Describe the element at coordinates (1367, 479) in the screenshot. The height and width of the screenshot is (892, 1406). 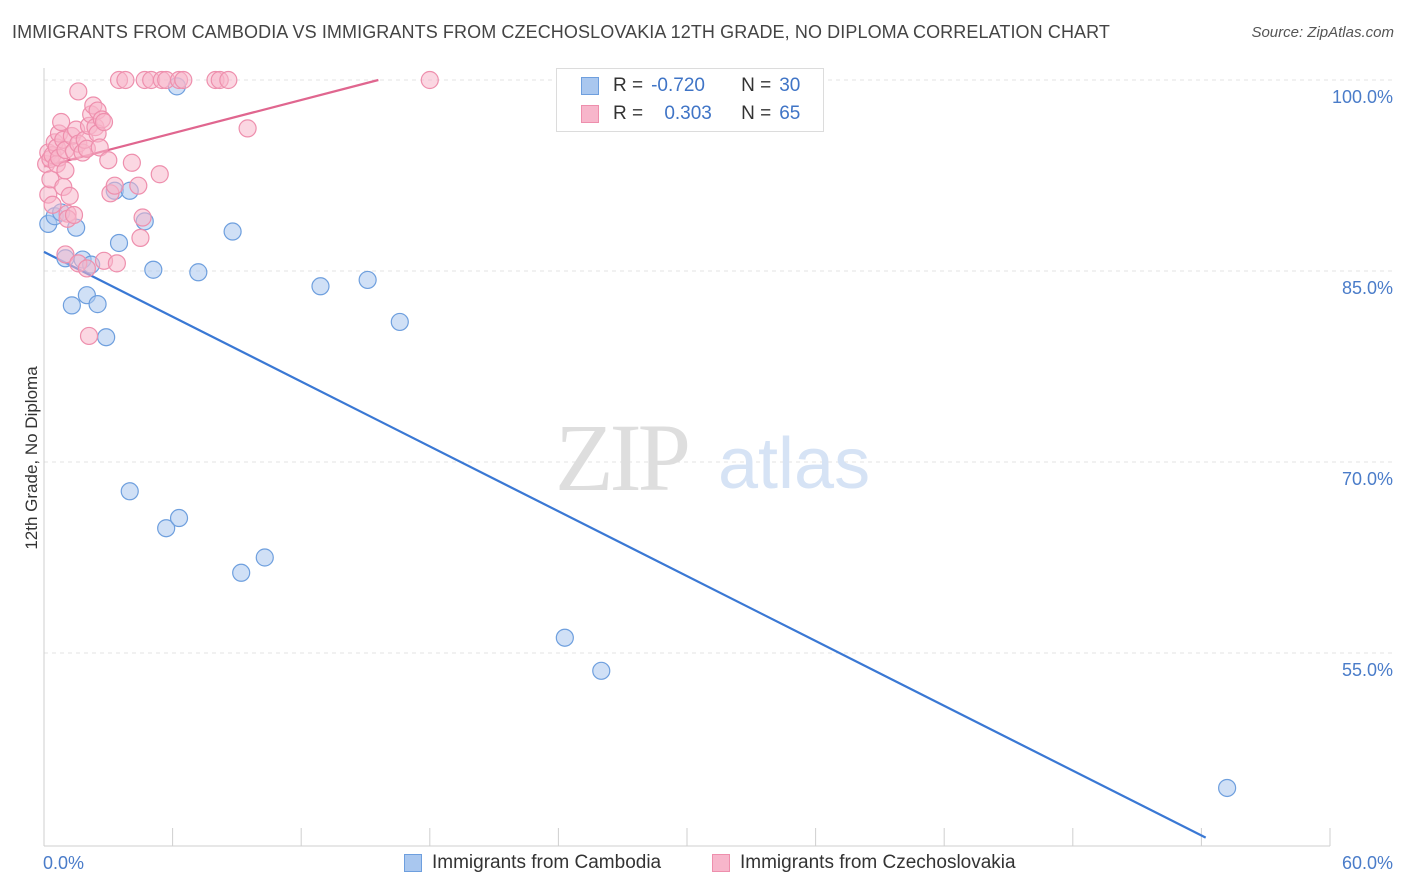
I see `y-tick-label: 70.0%` at that location.